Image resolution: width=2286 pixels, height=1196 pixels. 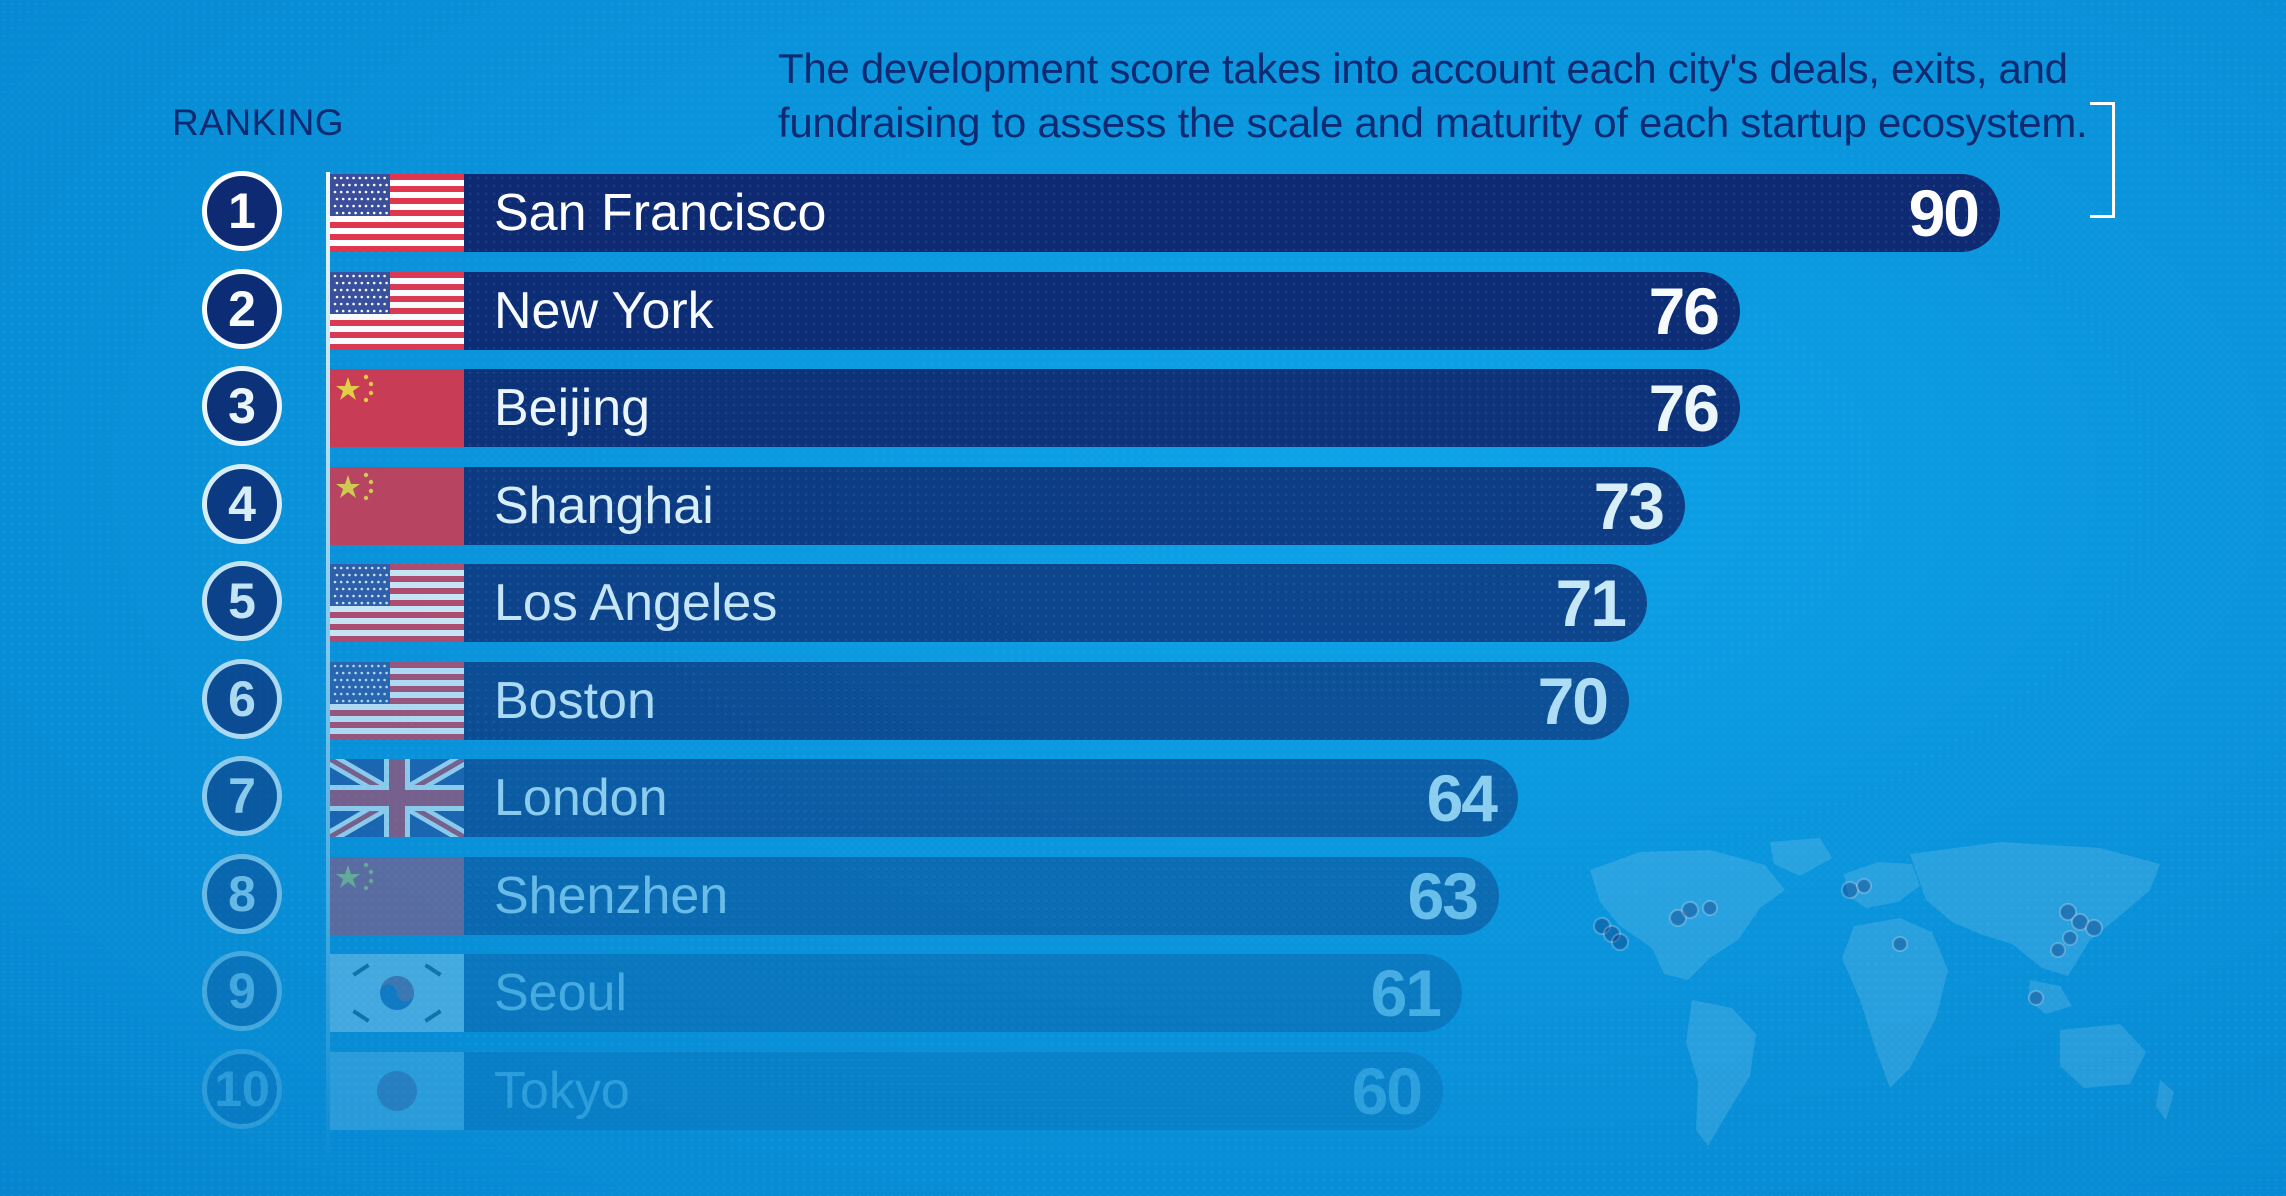 What do you see at coordinates (562, 1090) in the screenshot?
I see `city-label: Tokyo` at bounding box center [562, 1090].